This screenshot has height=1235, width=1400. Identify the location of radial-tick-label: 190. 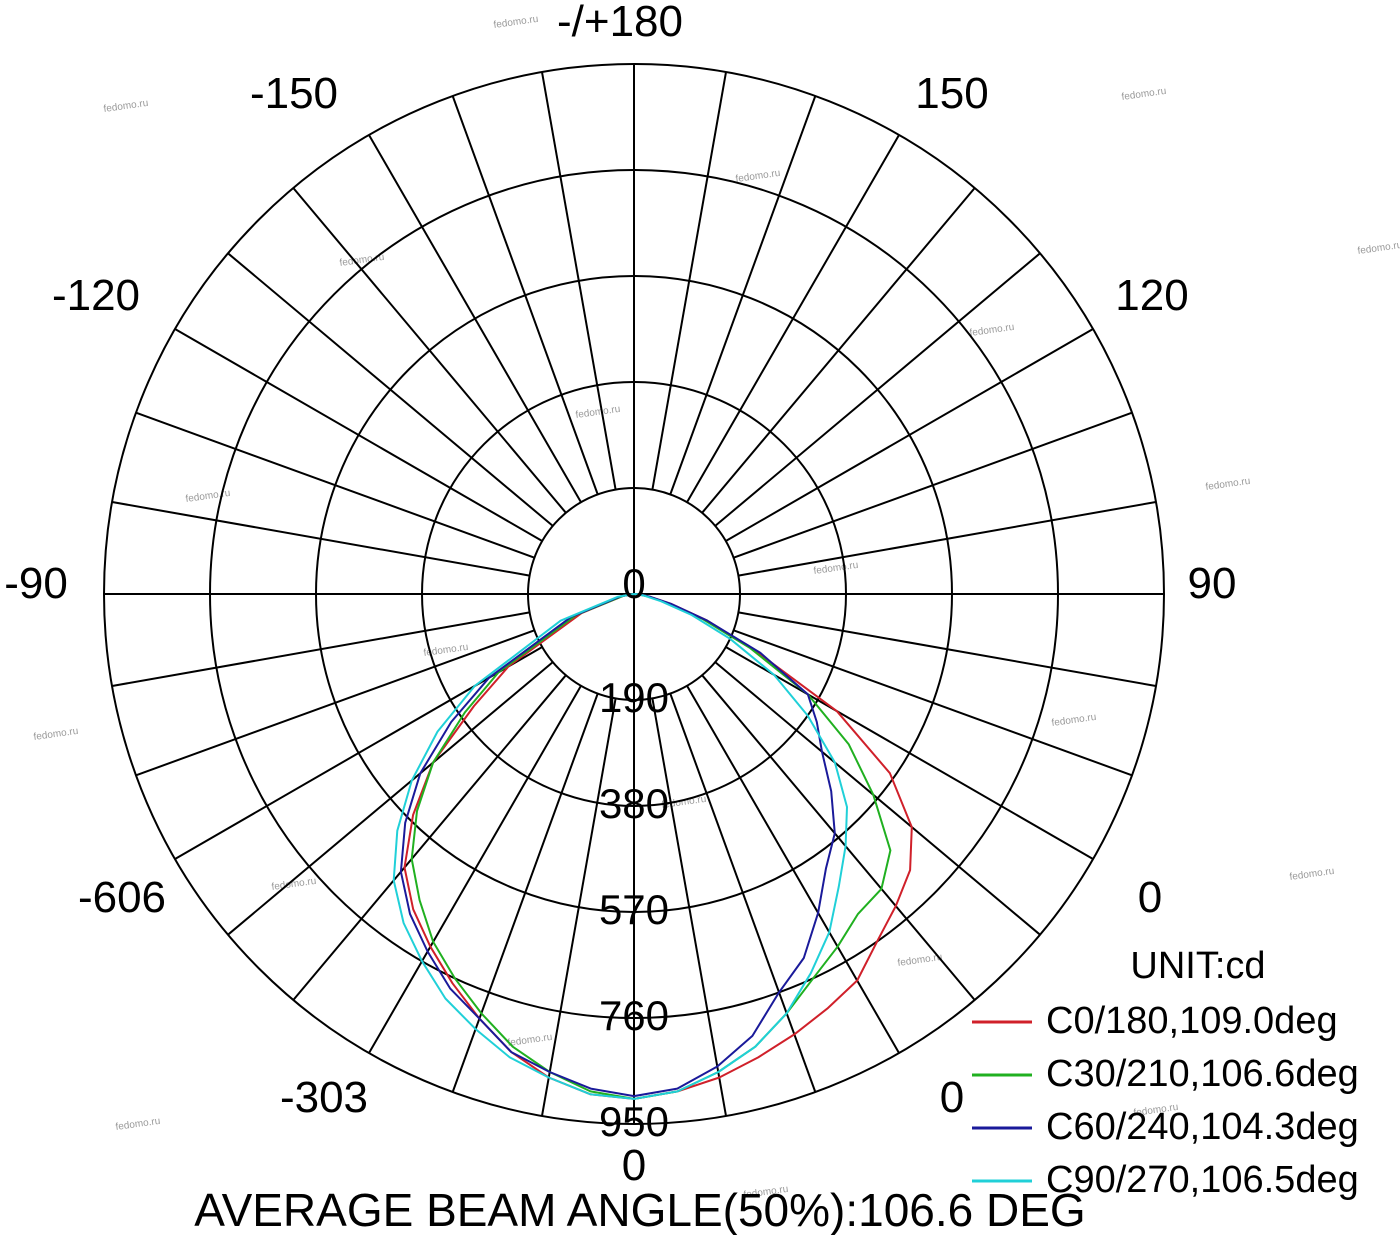
(634, 697).